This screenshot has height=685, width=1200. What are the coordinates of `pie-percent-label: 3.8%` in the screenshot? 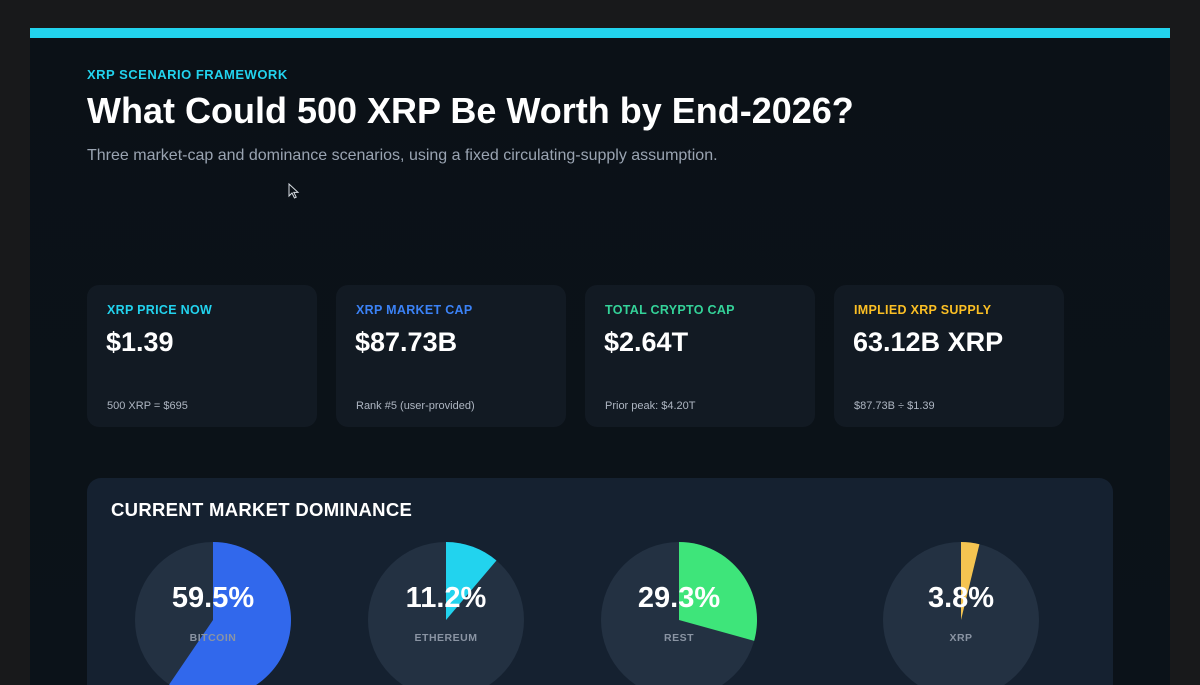 It's located at (961, 598).